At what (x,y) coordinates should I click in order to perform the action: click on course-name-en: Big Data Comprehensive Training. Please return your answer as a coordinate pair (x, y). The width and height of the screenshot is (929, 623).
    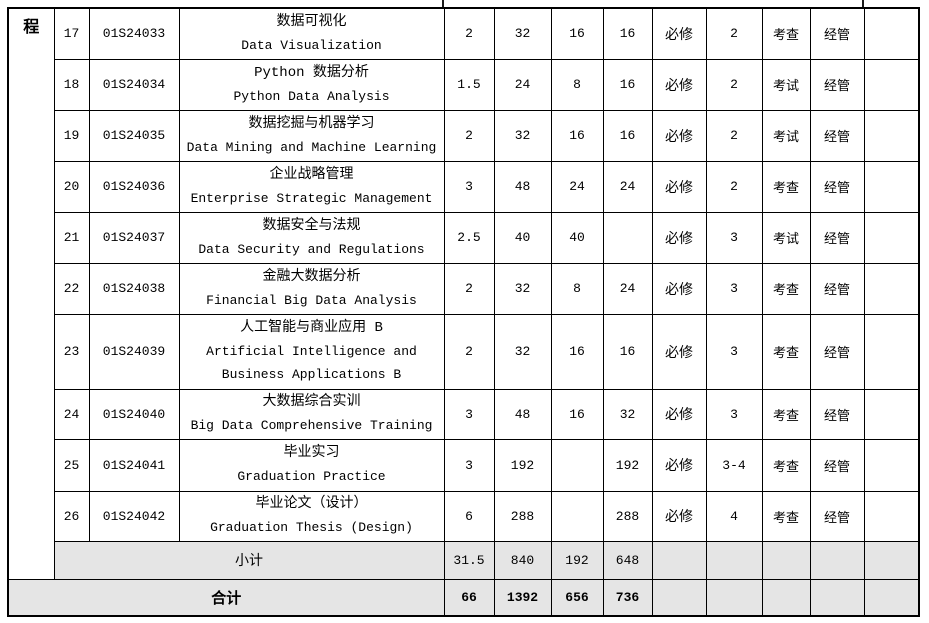
    Looking at the image, I should click on (311, 425).